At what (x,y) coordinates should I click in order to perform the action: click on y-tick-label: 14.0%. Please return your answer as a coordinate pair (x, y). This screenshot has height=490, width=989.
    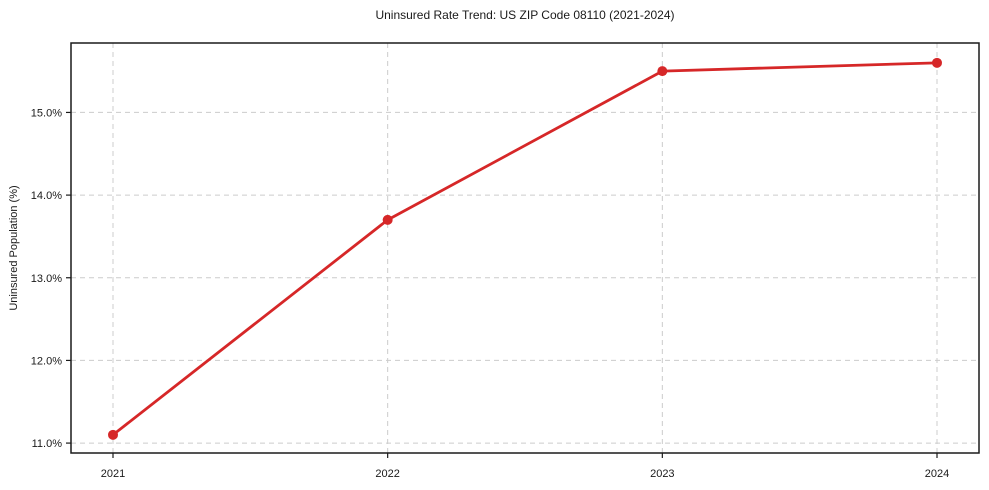
    Looking at the image, I should click on (46, 196).